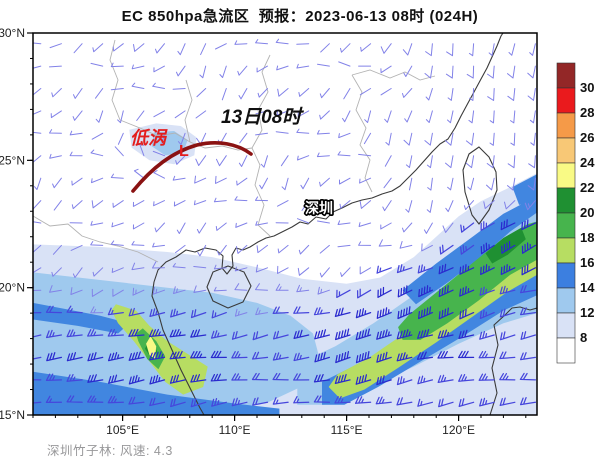  I want to click on colorbar-tick-label: 12, so click(587, 312).